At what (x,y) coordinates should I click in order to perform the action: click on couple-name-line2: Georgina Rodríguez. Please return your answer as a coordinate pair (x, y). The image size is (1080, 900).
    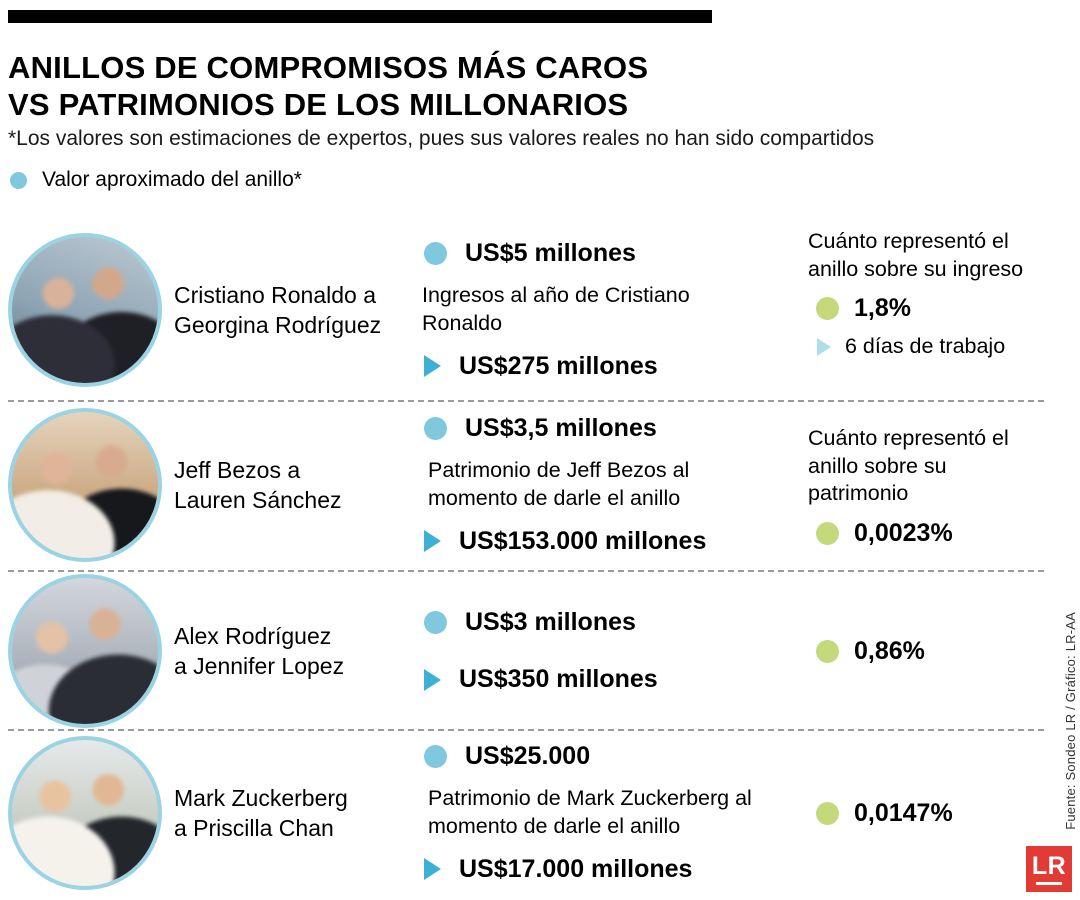
    Looking at the image, I should click on (278, 325).